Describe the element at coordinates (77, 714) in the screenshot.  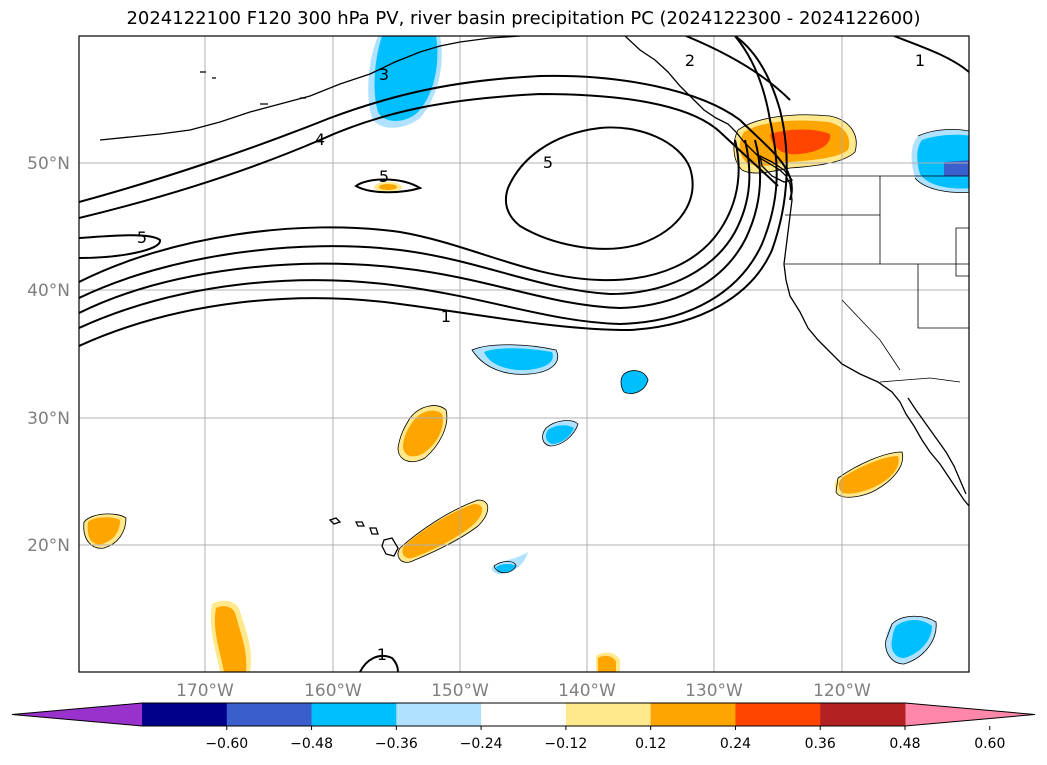
I see `colorbar-extend-min` at that location.